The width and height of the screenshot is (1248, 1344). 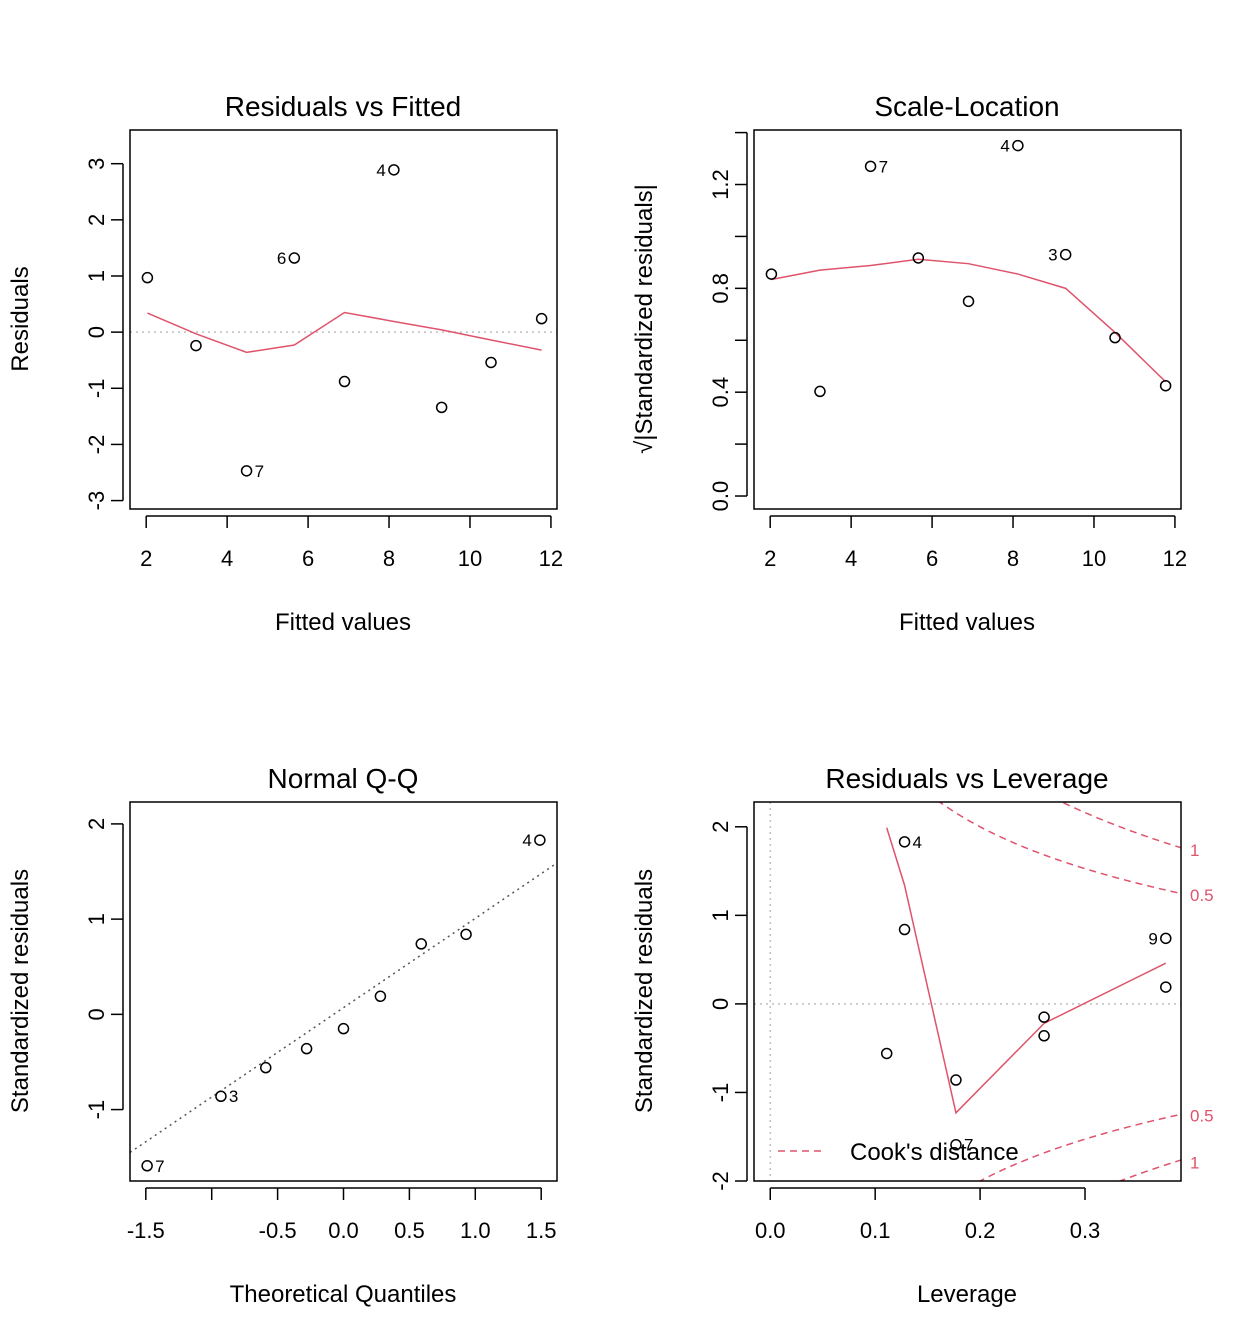 What do you see at coordinates (343, 1294) in the screenshot?
I see `x-axis-label: Theoretical Quantiles` at bounding box center [343, 1294].